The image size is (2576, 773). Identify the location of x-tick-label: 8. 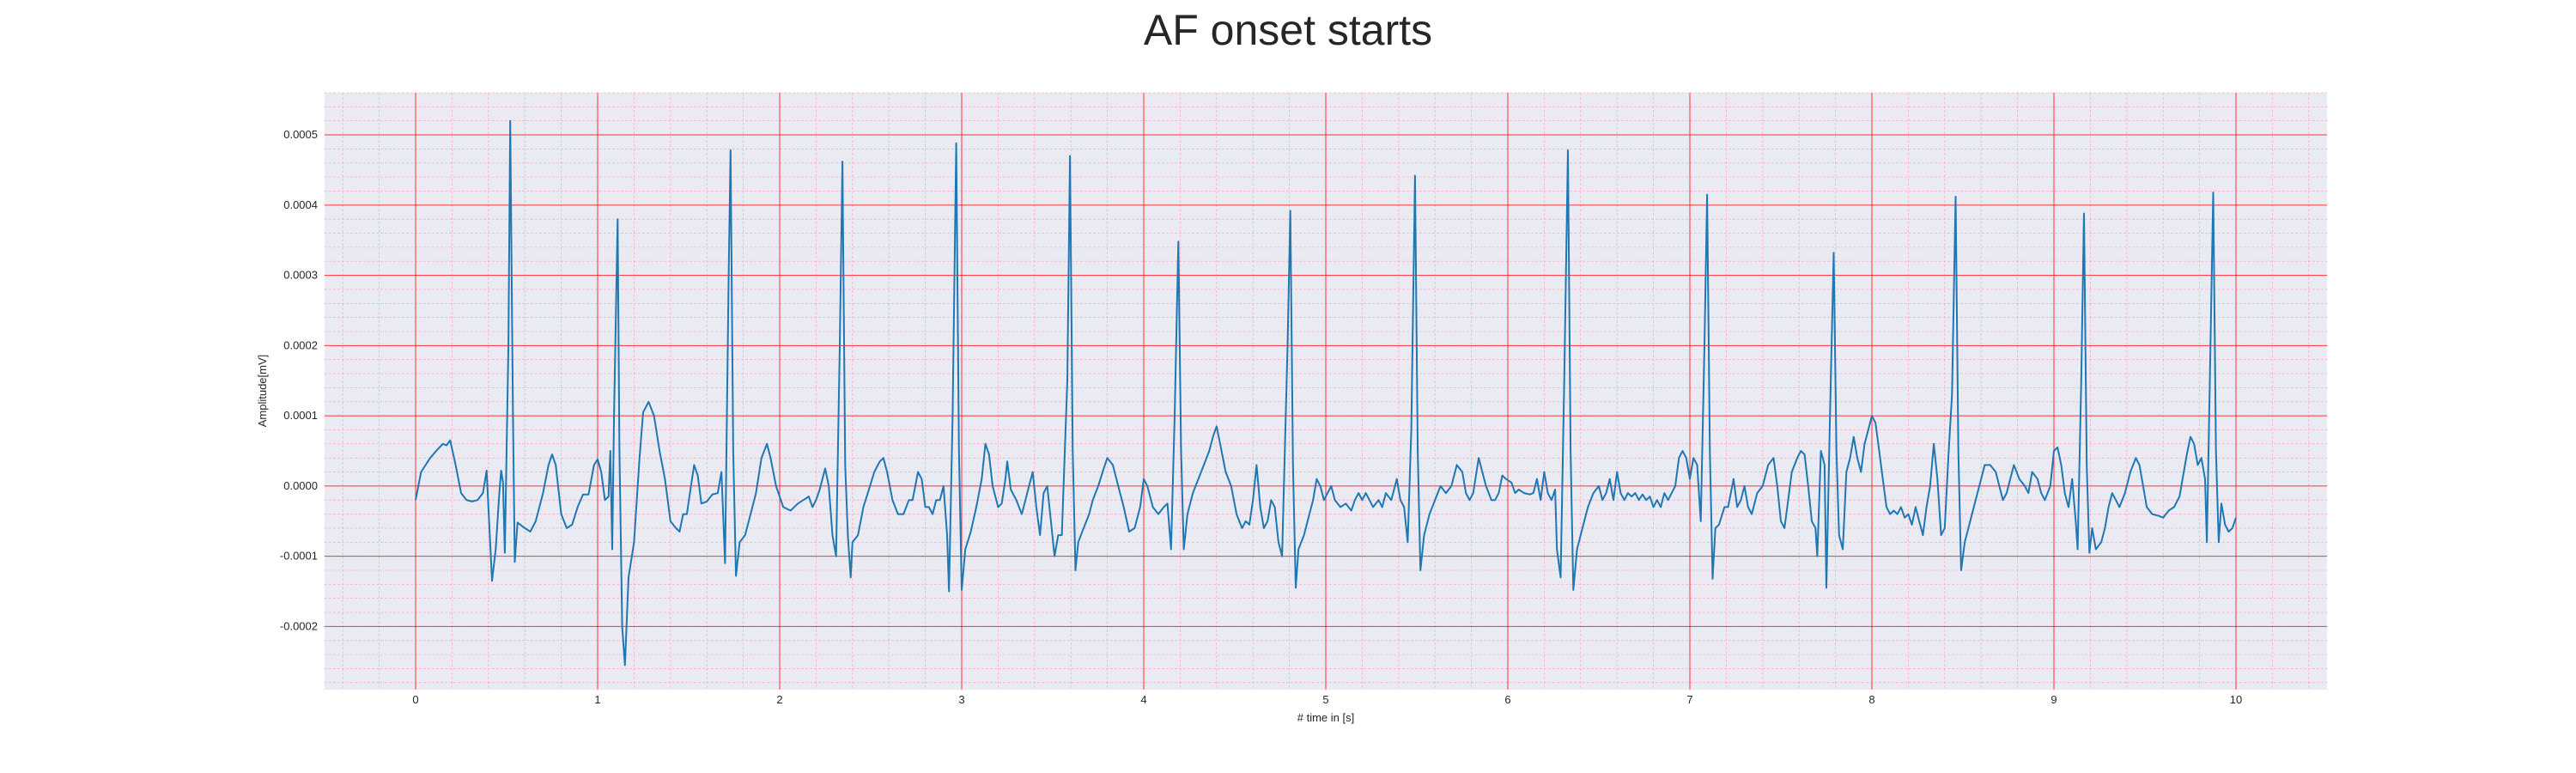
(1871, 699).